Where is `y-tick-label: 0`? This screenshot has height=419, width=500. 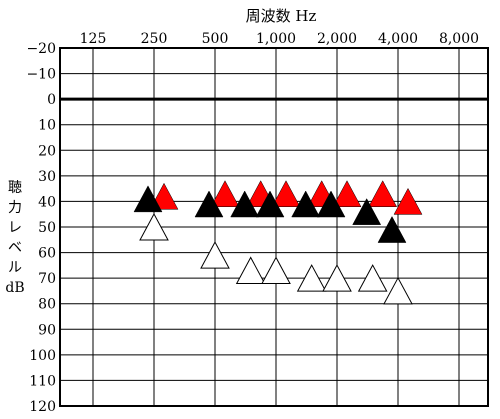 y-tick-label: 0 is located at coordinates (51, 100).